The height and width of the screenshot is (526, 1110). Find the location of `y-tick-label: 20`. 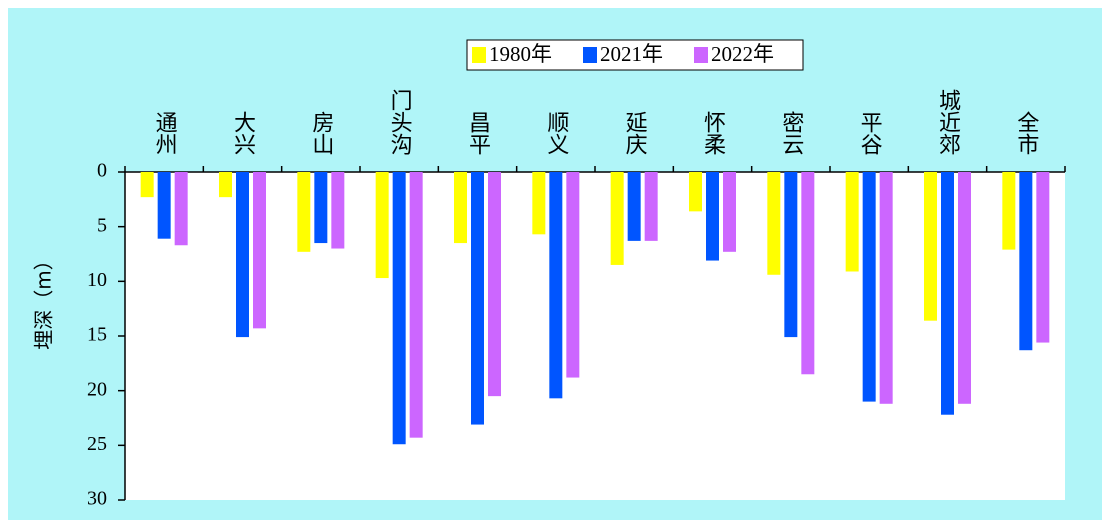

y-tick-label: 20 is located at coordinates (97, 389).